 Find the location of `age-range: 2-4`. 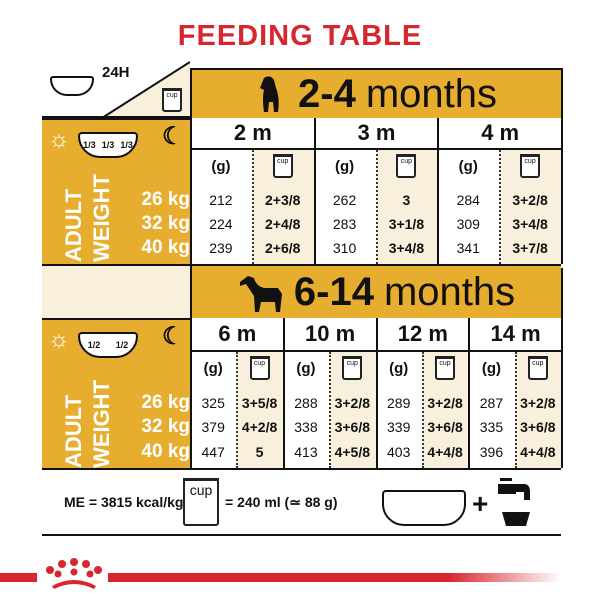

age-range: 2-4 is located at coordinates (327, 93).